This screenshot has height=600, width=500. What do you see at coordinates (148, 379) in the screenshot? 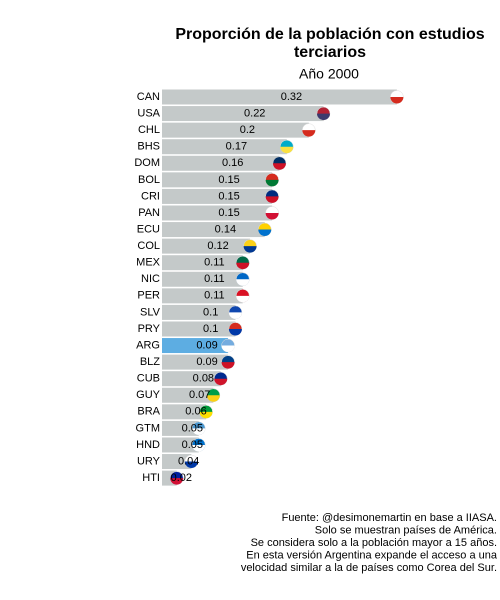
I see `y-tick-label: CUB` at bounding box center [148, 379].